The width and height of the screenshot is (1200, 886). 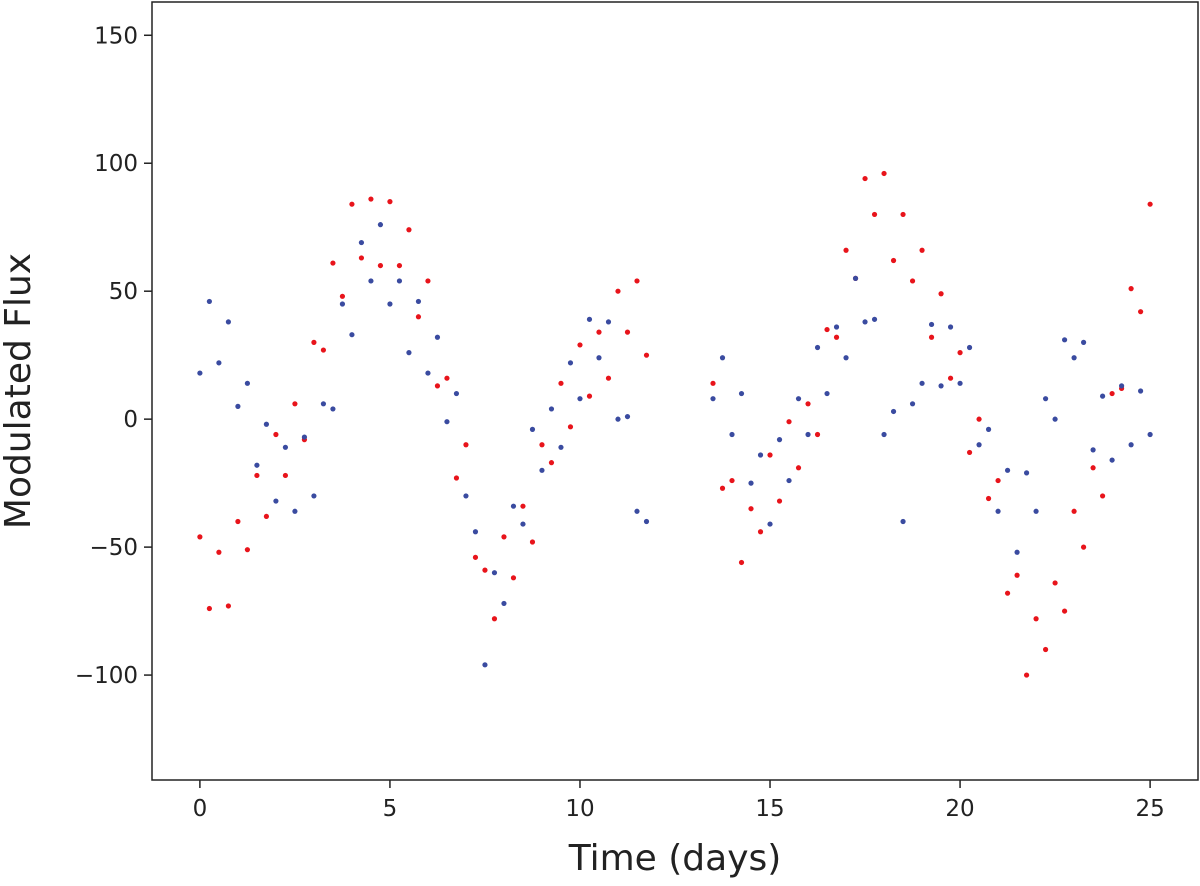 What do you see at coordinates (390, 809) in the screenshot?
I see `x-tick-label: 5` at bounding box center [390, 809].